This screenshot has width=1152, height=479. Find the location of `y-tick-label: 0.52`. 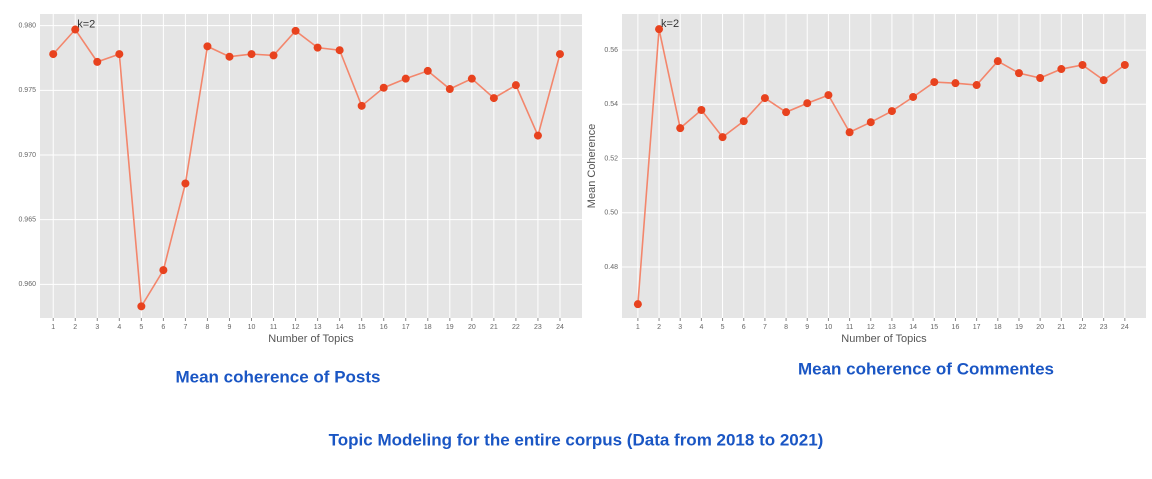

y-tick-label: 0.52 is located at coordinates (611, 158).